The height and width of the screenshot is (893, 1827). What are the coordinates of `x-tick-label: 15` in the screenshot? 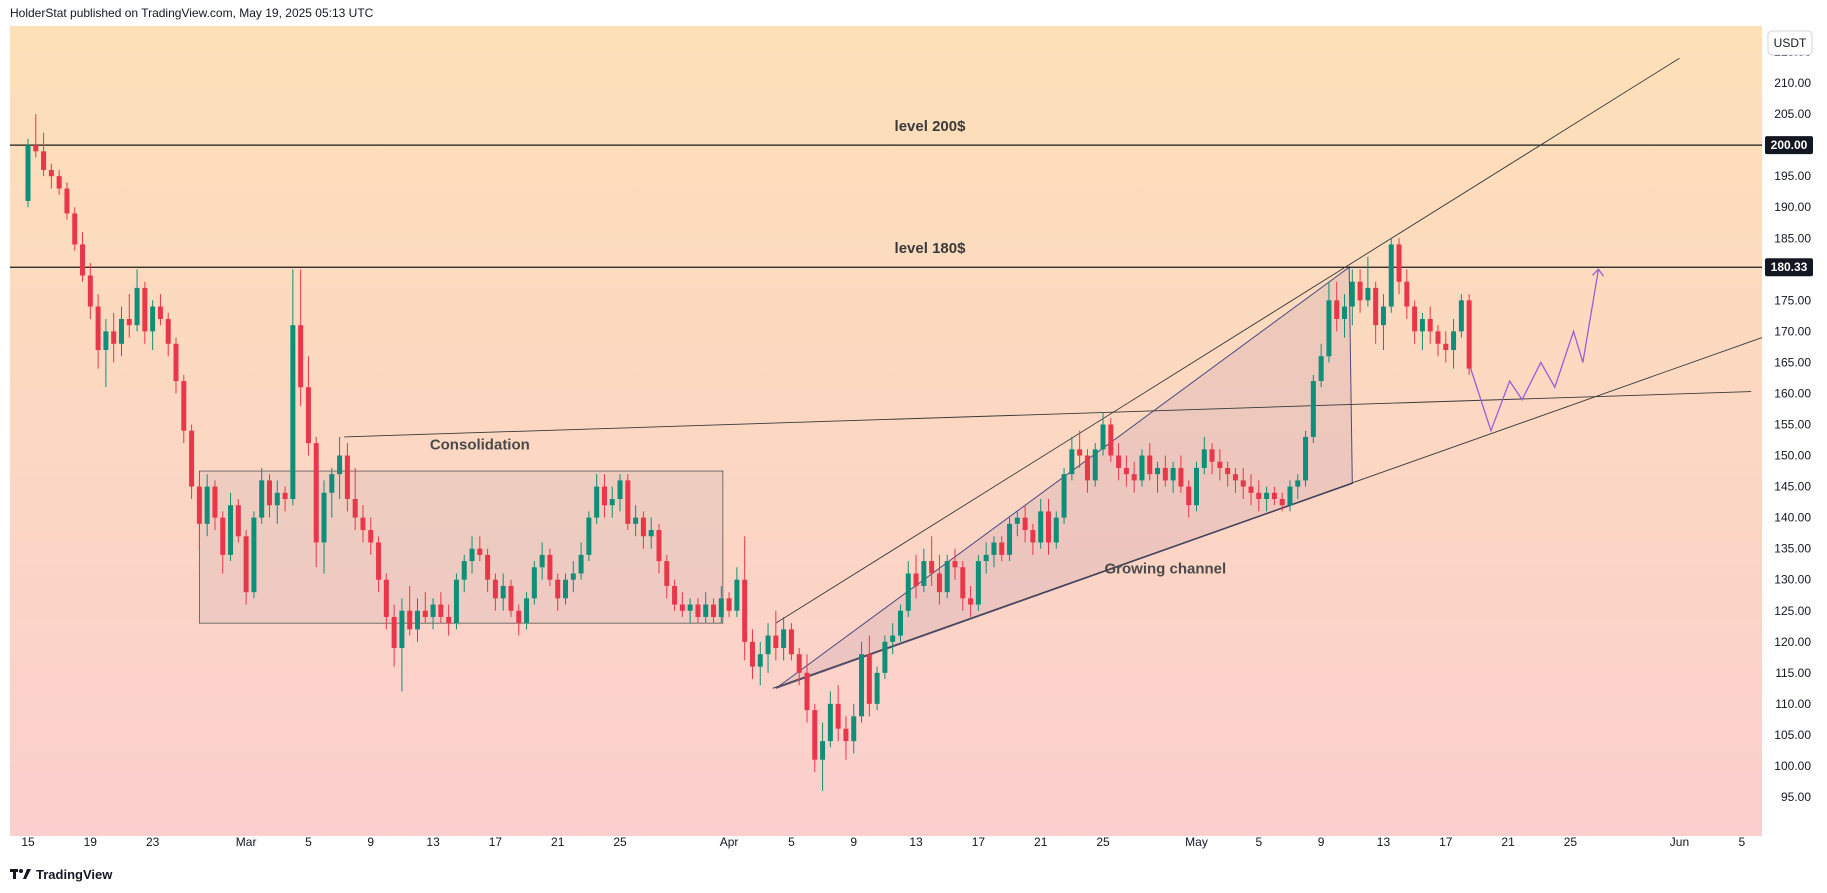 It's located at (28, 842).